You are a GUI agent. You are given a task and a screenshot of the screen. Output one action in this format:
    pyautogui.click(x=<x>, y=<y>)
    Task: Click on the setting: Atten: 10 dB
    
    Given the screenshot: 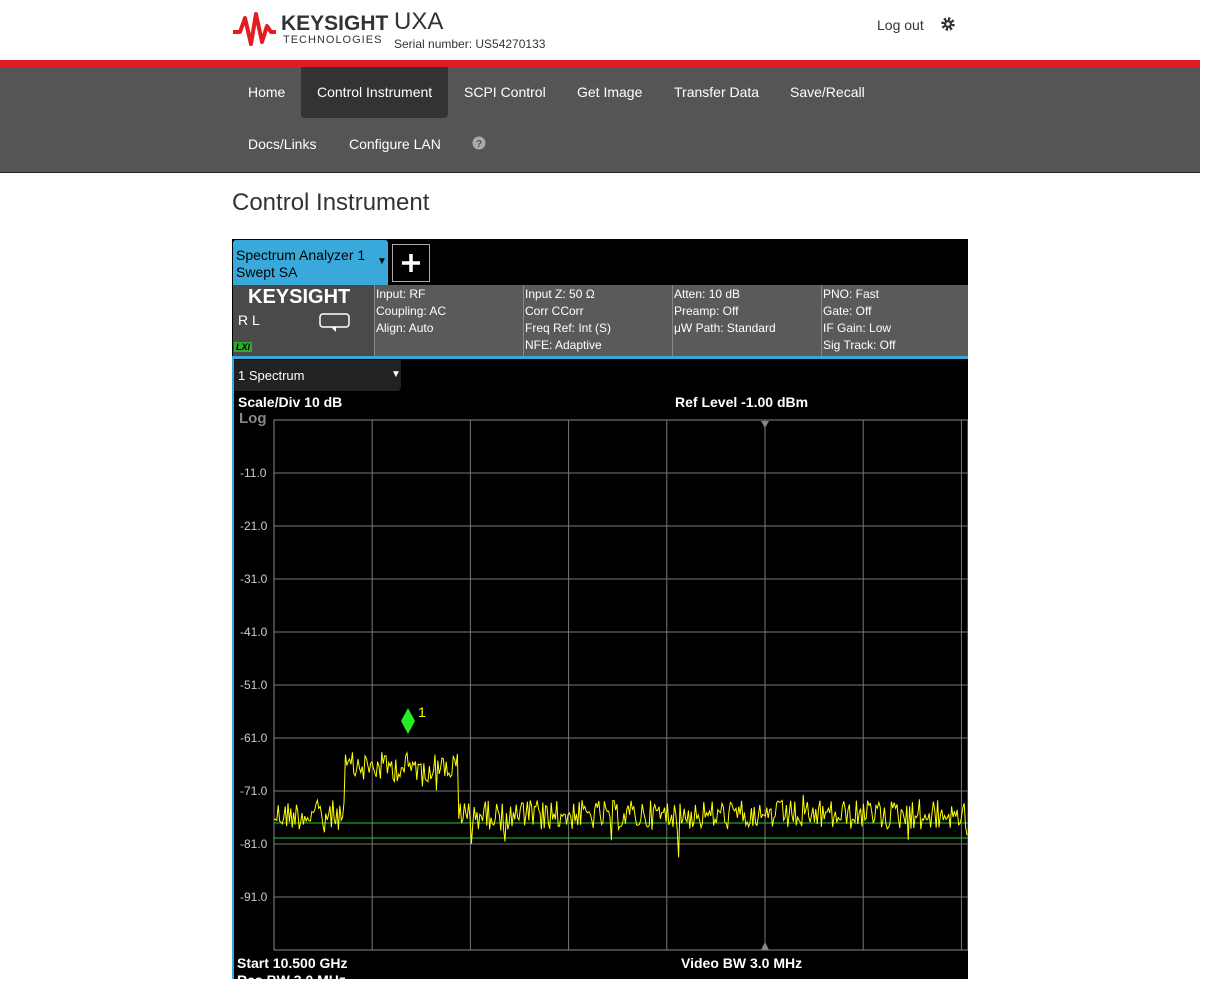 What is the action you would take?
    pyautogui.click(x=707, y=294)
    